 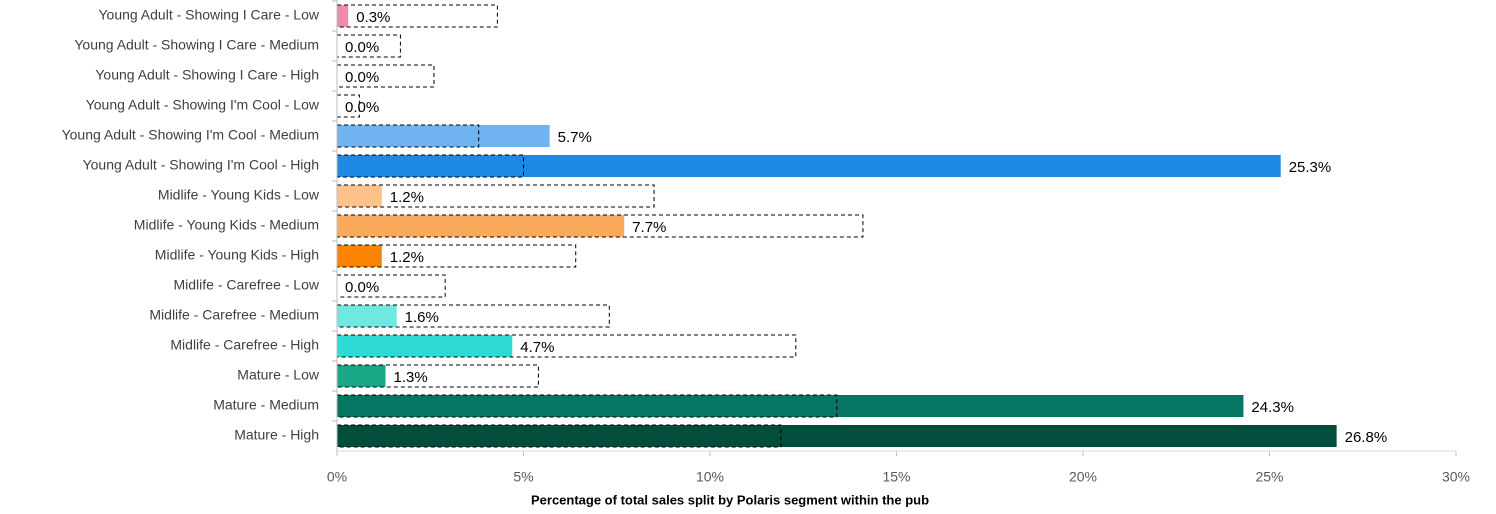 What do you see at coordinates (237, 255) in the screenshot?
I see `y-tick-label: Midlife - Young Kids - High` at bounding box center [237, 255].